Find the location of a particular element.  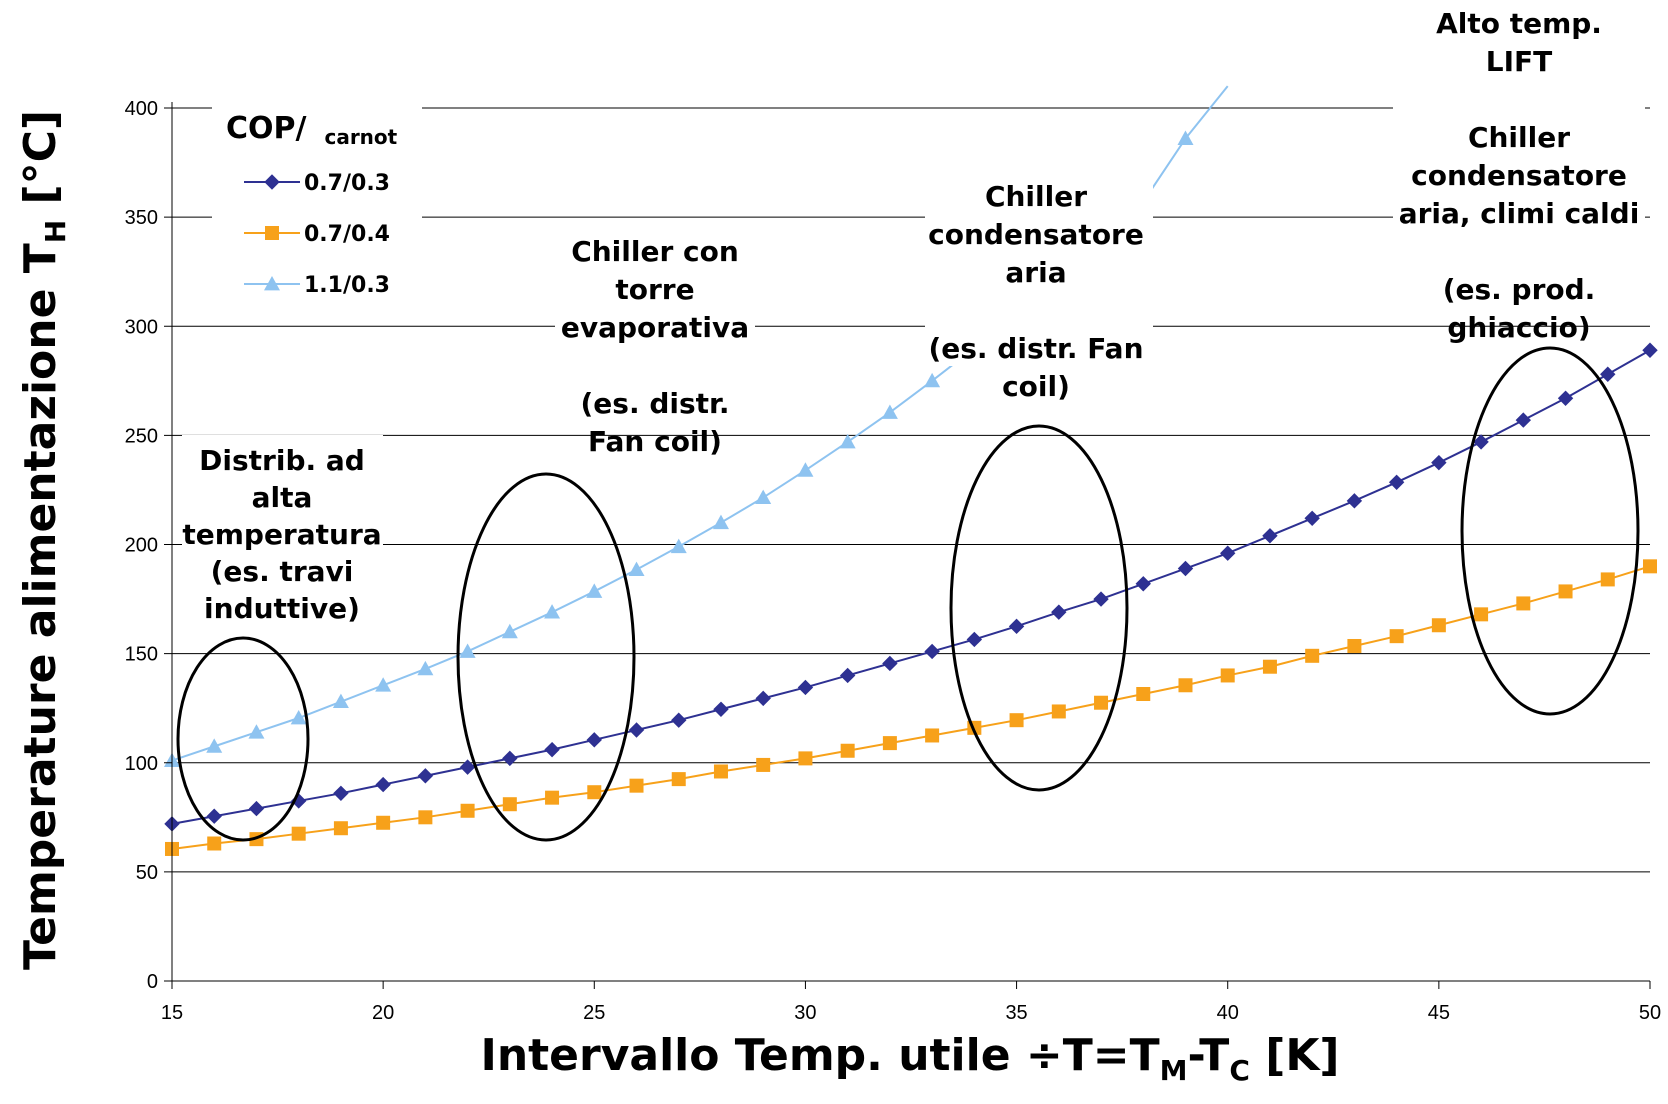

y-tick-label: 350 is located at coordinates (141, 218).